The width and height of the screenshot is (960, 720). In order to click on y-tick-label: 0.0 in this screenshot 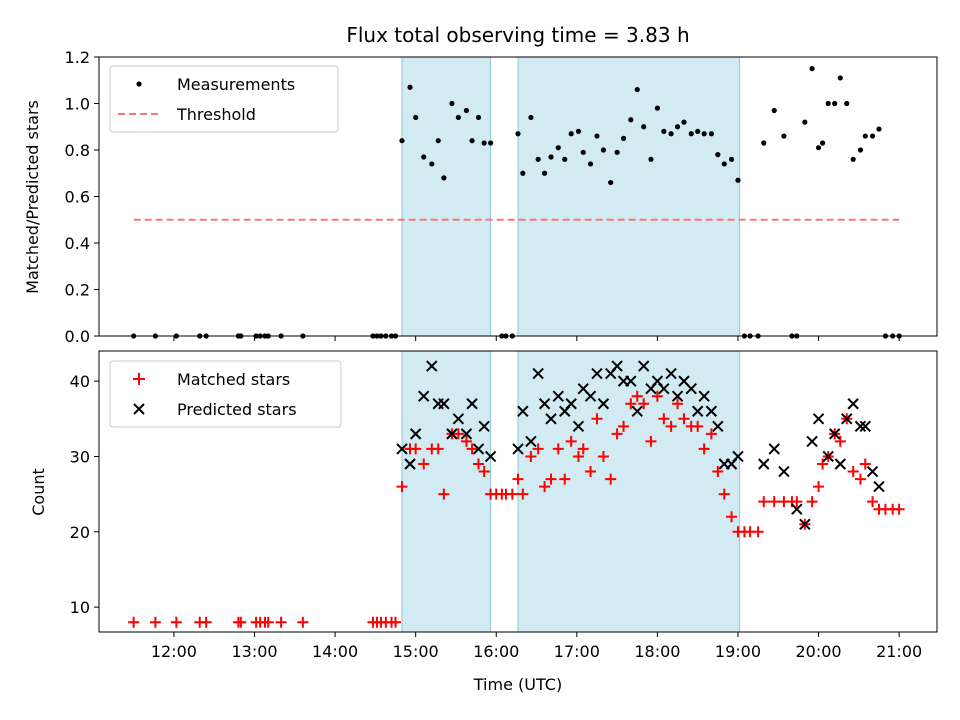, I will do `click(77, 336)`.